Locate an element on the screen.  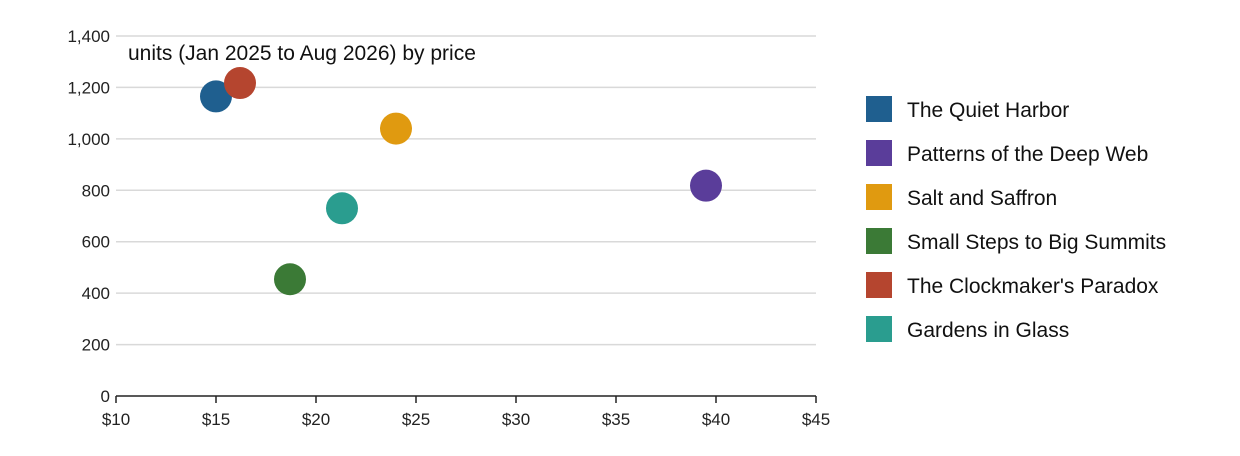
y-tick-label: 1,200 is located at coordinates (88, 87).